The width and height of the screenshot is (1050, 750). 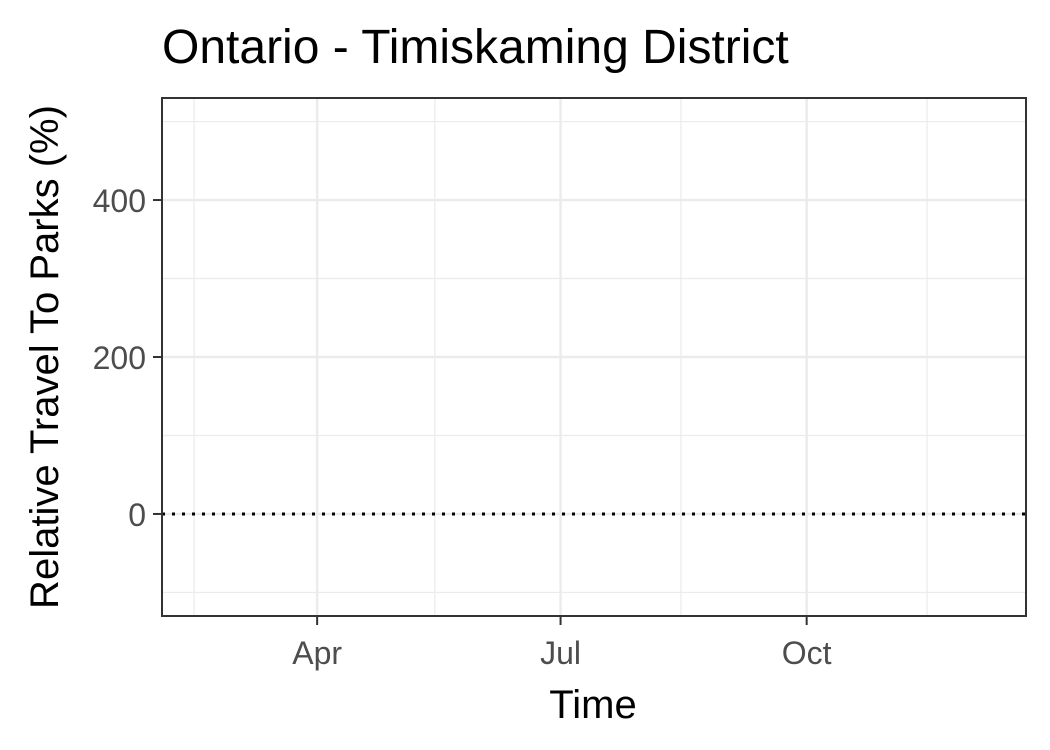 I want to click on y-axis: 0 200 400, so click(x=127, y=358).